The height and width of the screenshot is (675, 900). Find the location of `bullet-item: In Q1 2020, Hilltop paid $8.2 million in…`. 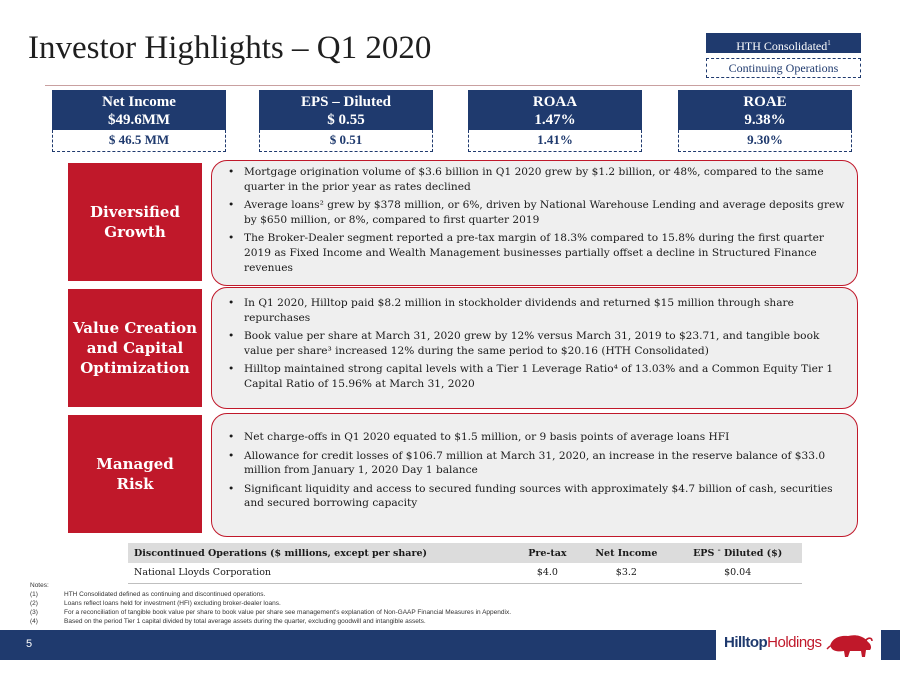

bullet-item: In Q1 2020, Hilltop paid $8.2 million in… is located at coordinates (535, 310).